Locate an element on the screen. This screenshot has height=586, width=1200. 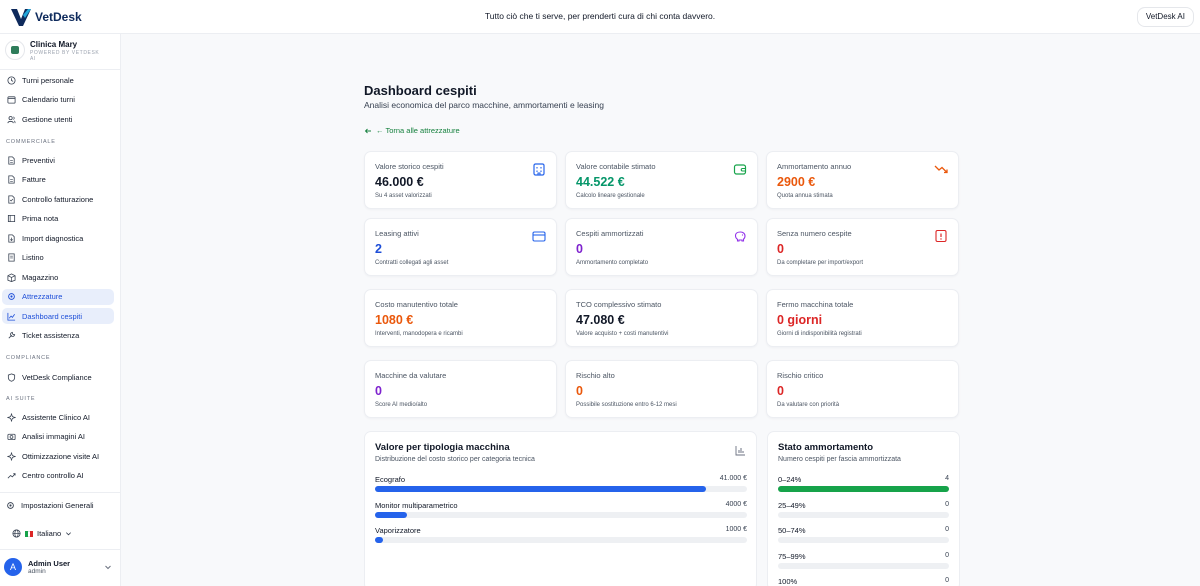
bar-label: 100% is located at coordinates (788, 581).